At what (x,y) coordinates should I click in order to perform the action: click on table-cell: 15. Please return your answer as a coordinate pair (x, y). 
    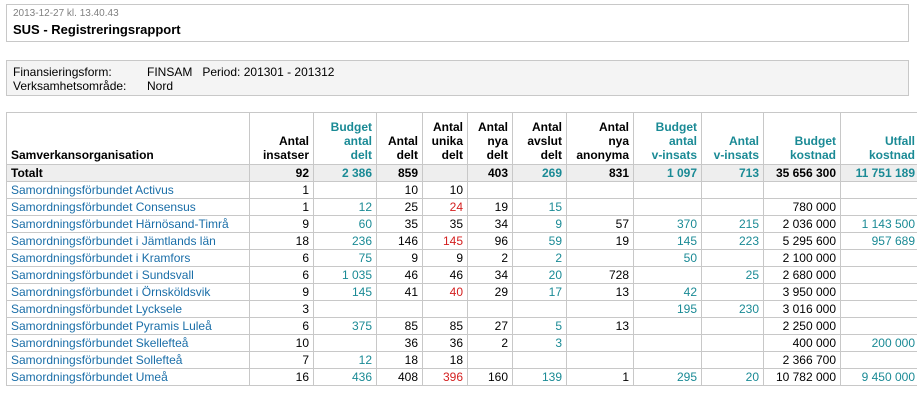
    Looking at the image, I should click on (539, 207).